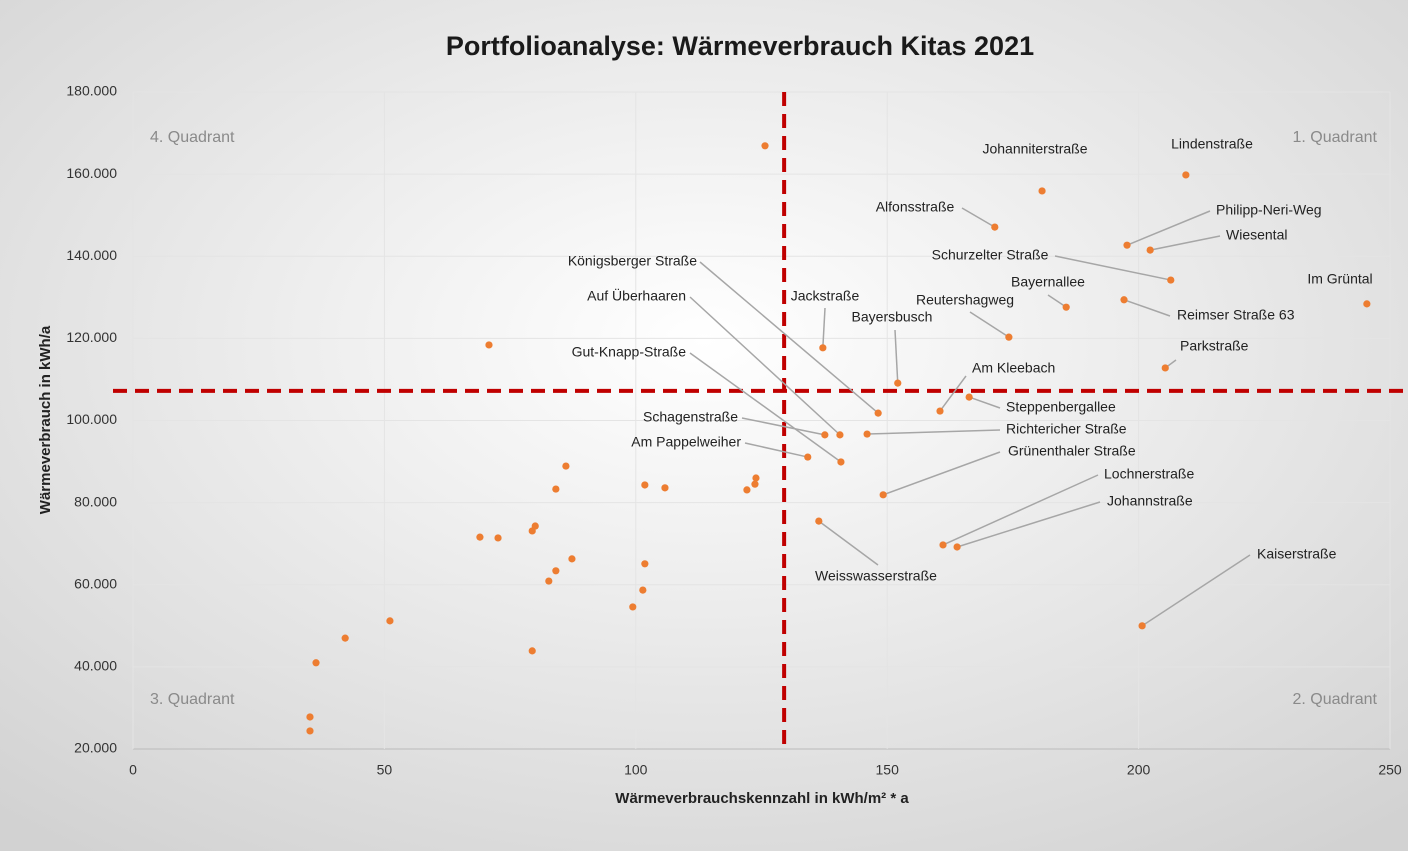 The image size is (1408, 856). Describe the element at coordinates (1214, 346) in the screenshot. I see `point-label: Parkstraße` at that location.